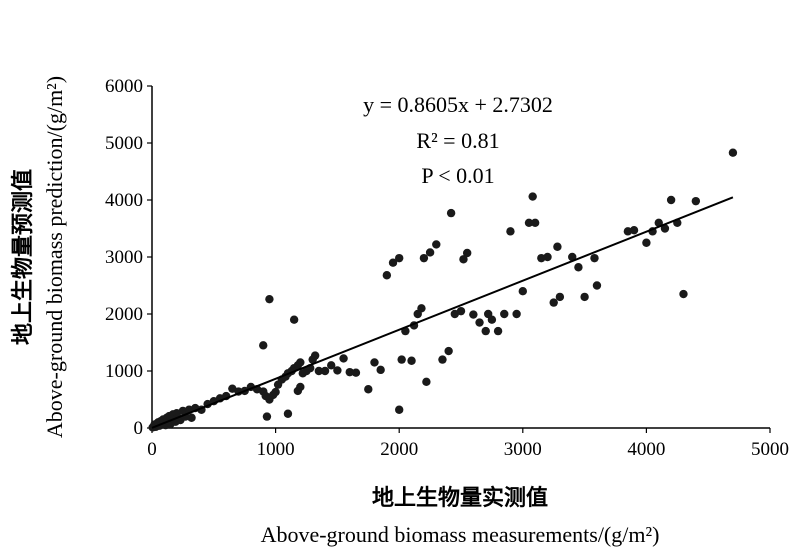  Describe the element at coordinates (770, 449) in the screenshot. I see `x-tick-label: 5000` at that location.